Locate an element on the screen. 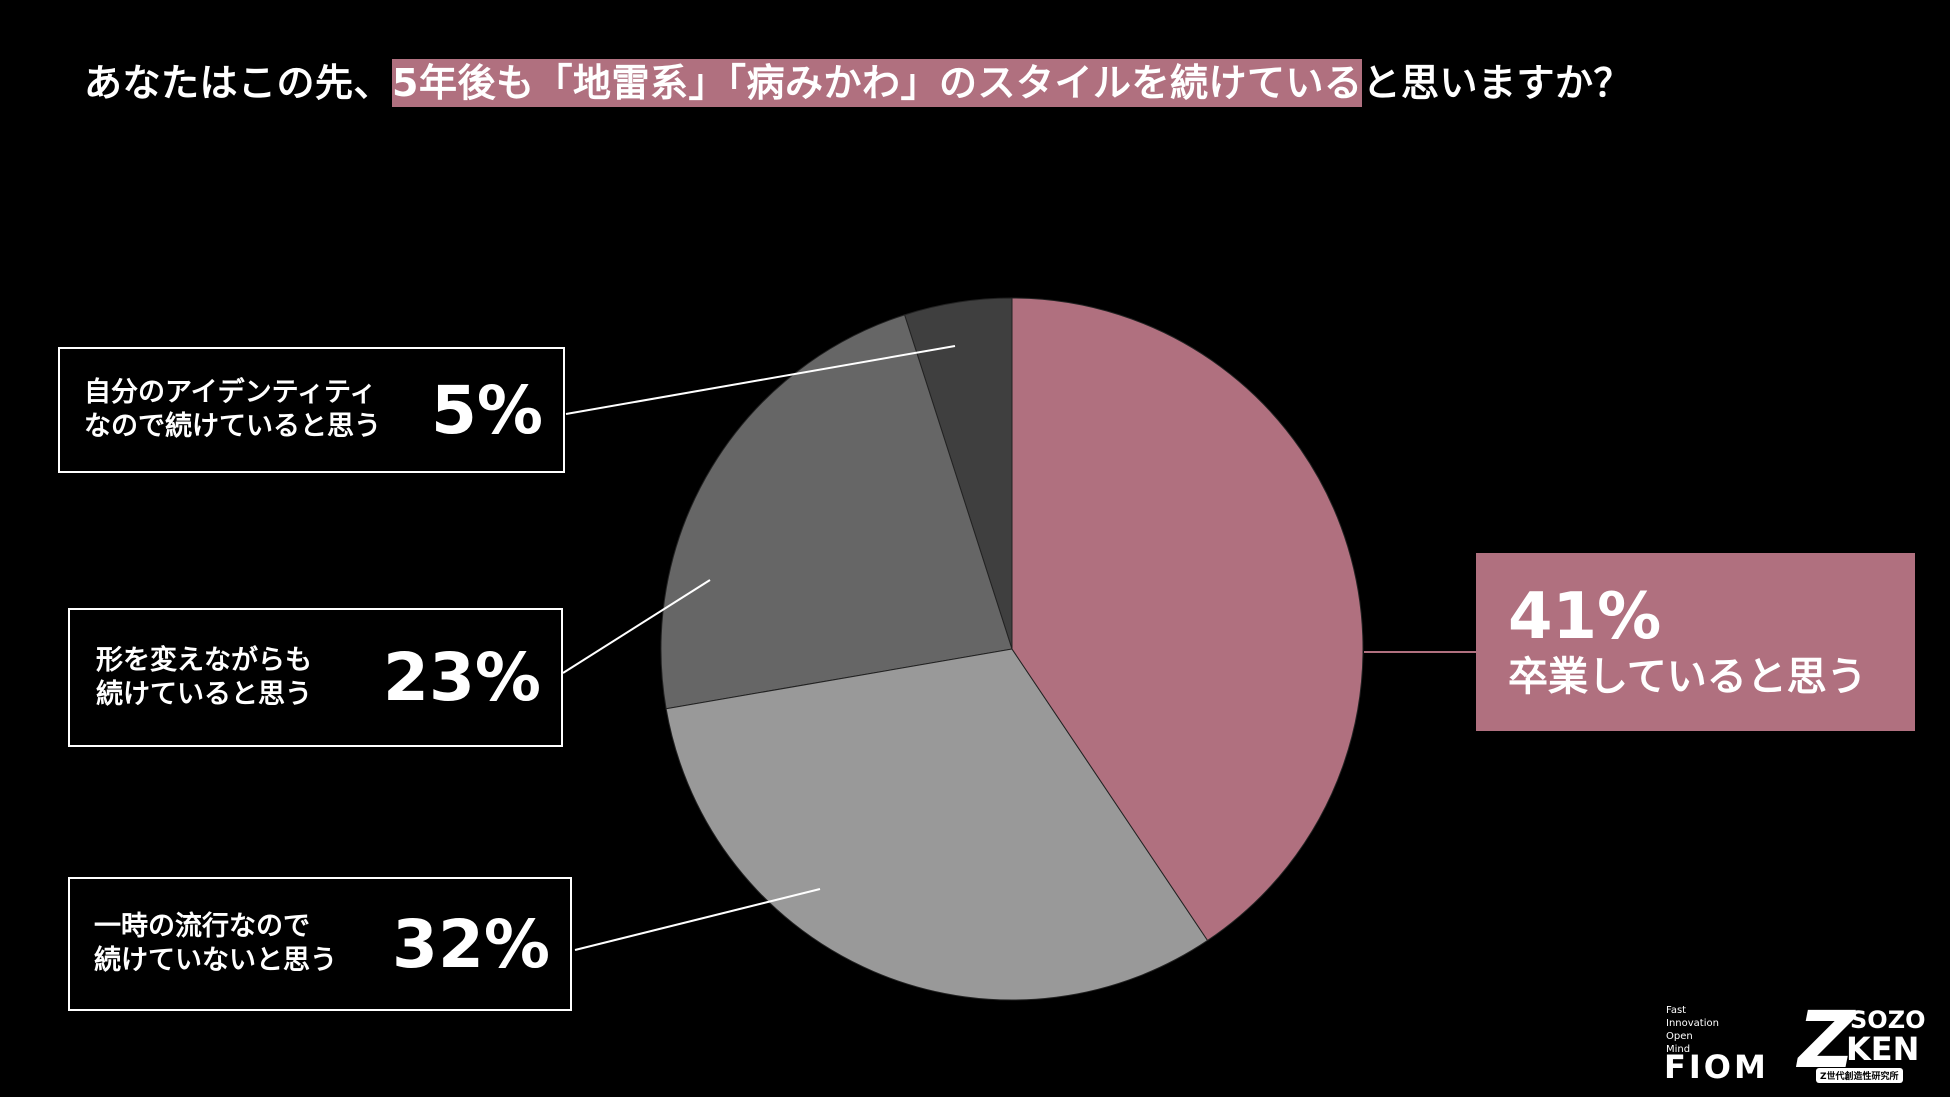 This screenshot has height=1097, width=1950. title-highlight: 5年後も「地雷系」「病みかわ」のスタイルを続けている is located at coordinates (877, 83).